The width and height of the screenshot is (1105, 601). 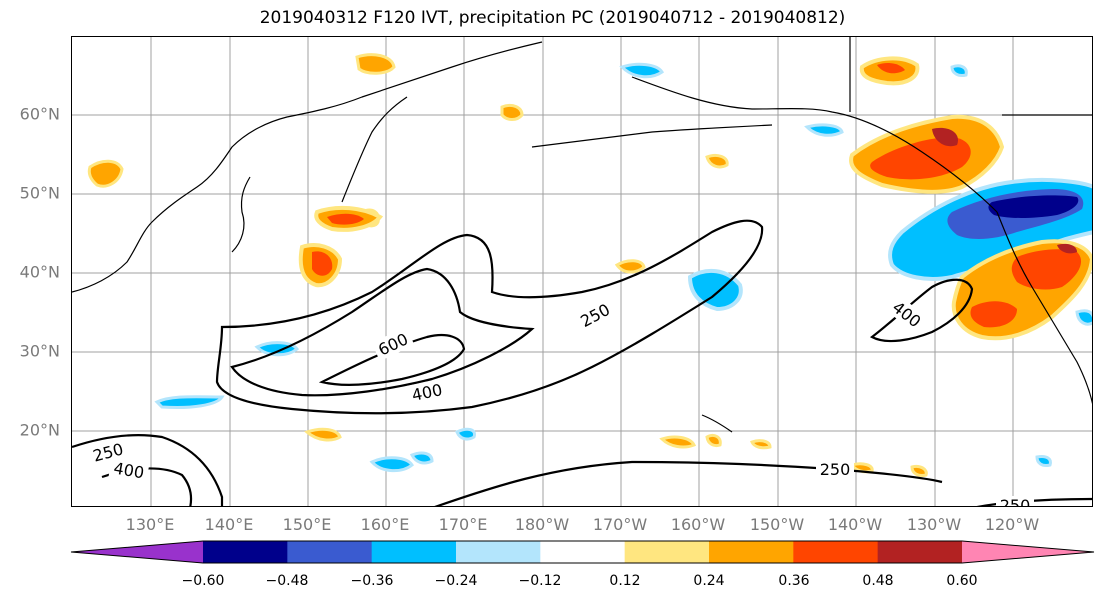 What do you see at coordinates (625, 581) in the screenshot?
I see `colorbar-tick: 0.12` at bounding box center [625, 581].